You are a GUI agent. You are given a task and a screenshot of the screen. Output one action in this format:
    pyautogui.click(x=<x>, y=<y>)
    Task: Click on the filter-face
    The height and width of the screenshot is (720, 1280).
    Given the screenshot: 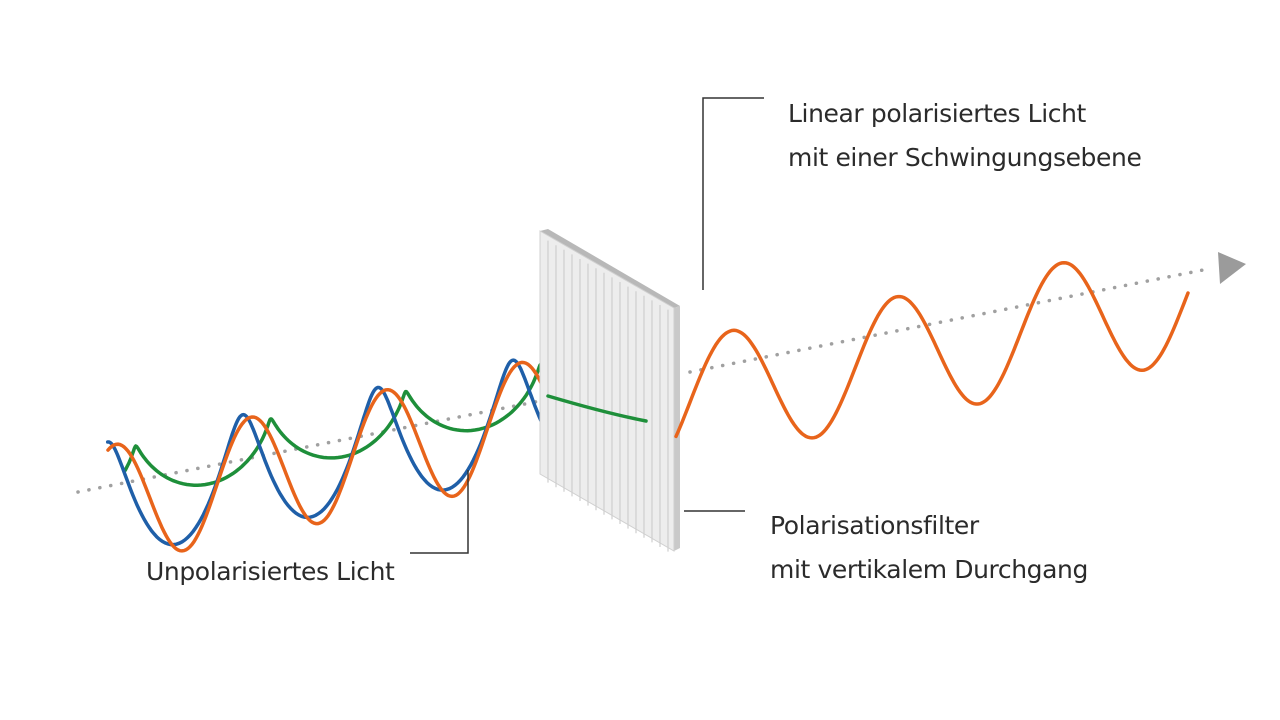 What is the action you would take?
    pyautogui.click(x=607, y=391)
    